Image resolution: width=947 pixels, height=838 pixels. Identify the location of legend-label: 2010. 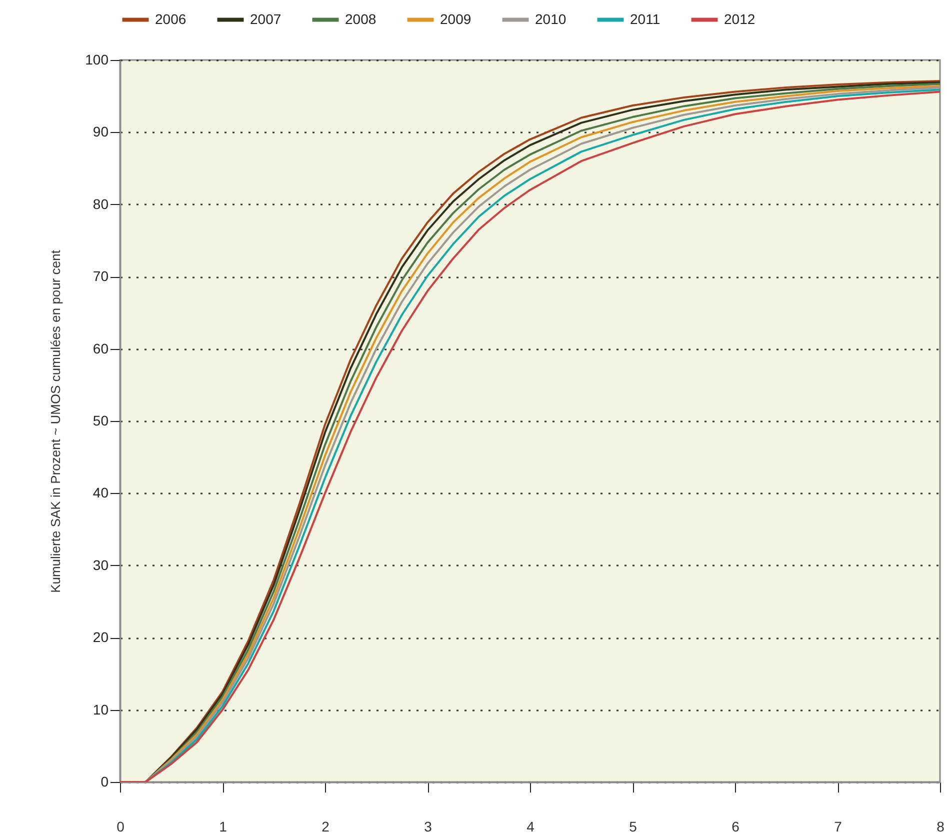
(550, 18).